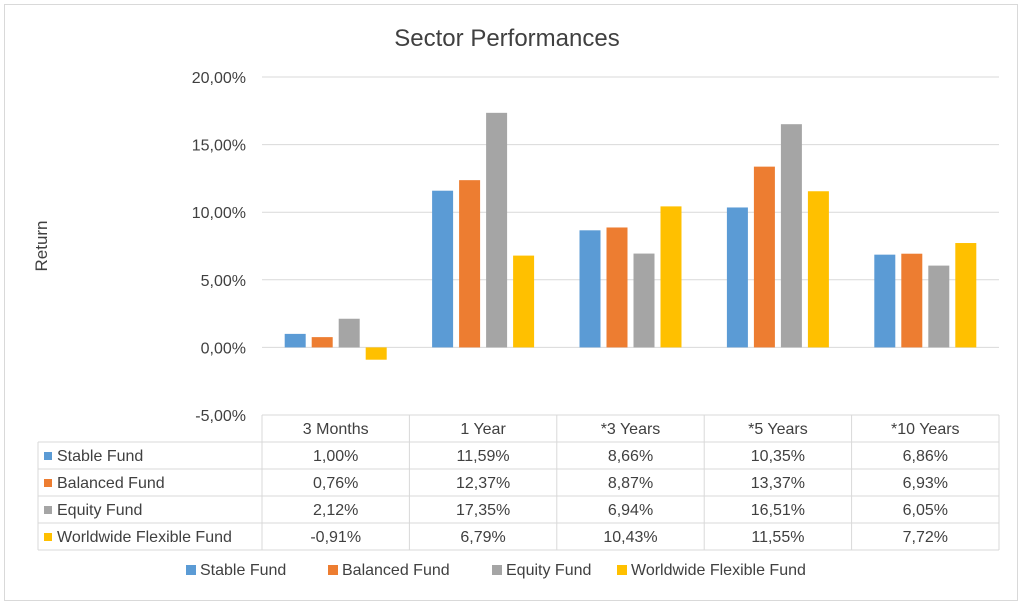 Image resolution: width=1024 pixels, height=612 pixels. Describe the element at coordinates (548, 570) in the screenshot. I see `legend-label: Equity Fund` at that location.